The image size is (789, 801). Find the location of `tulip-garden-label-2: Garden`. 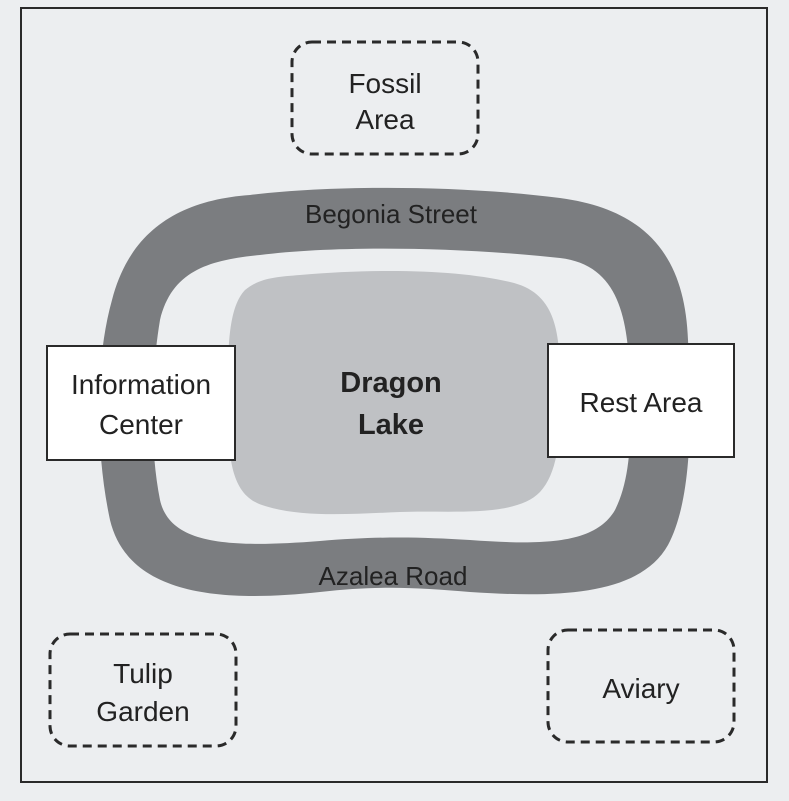

tulip-garden-label-2: Garden is located at coordinates (142, 711).